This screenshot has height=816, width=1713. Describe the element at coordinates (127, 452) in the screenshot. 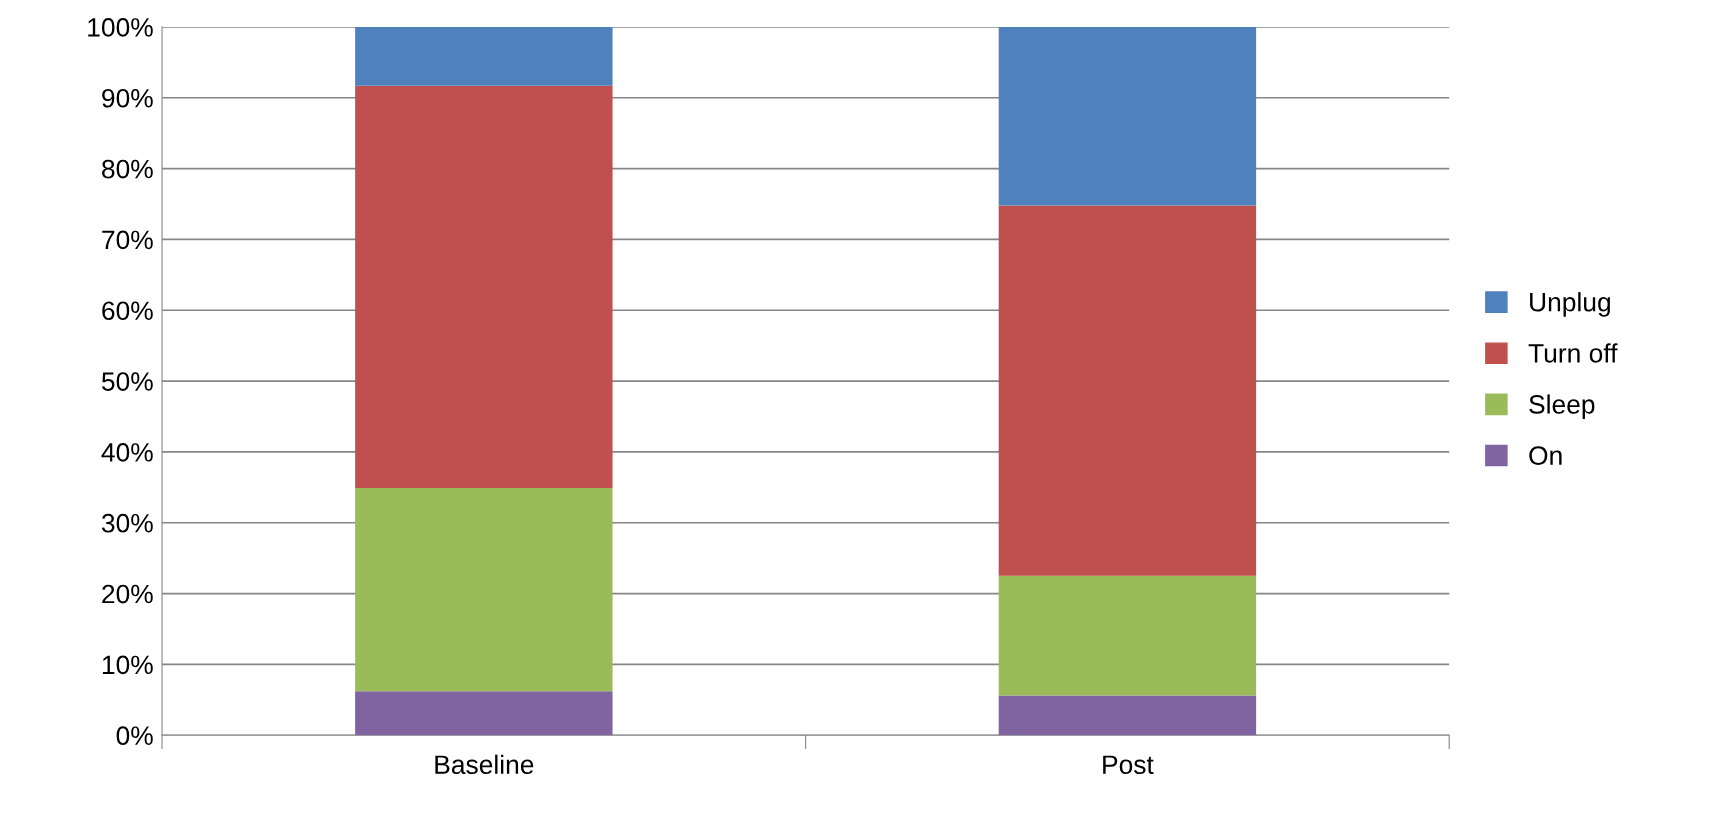

I see `y-tick-label: 40%` at that location.